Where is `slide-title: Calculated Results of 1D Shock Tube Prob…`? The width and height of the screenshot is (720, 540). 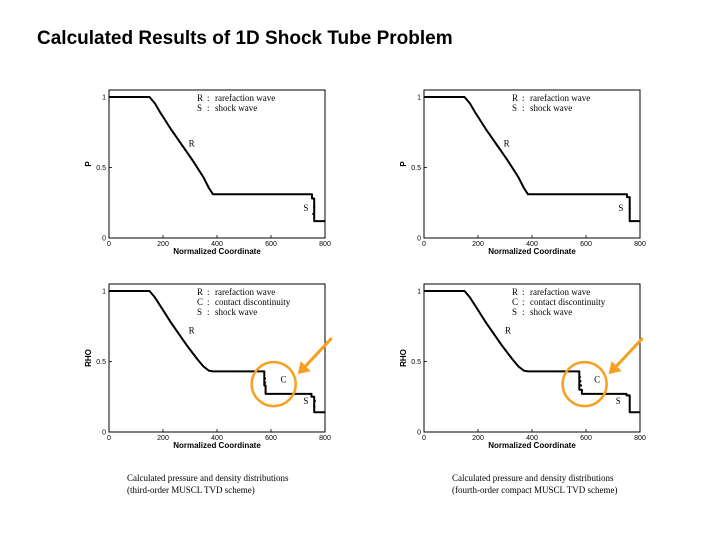
slide-title: Calculated Results of 1D Shock Tube Prob… is located at coordinates (245, 38).